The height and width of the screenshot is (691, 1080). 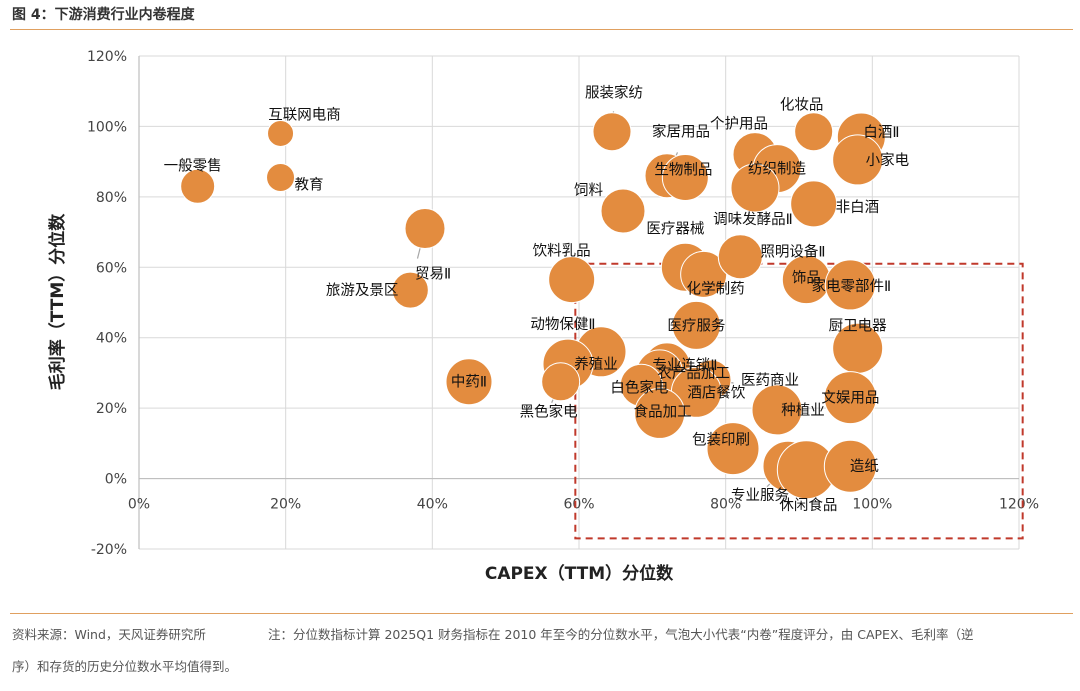 What do you see at coordinates (549, 412) in the screenshot?
I see `point-label: 黑色家电` at bounding box center [549, 412].